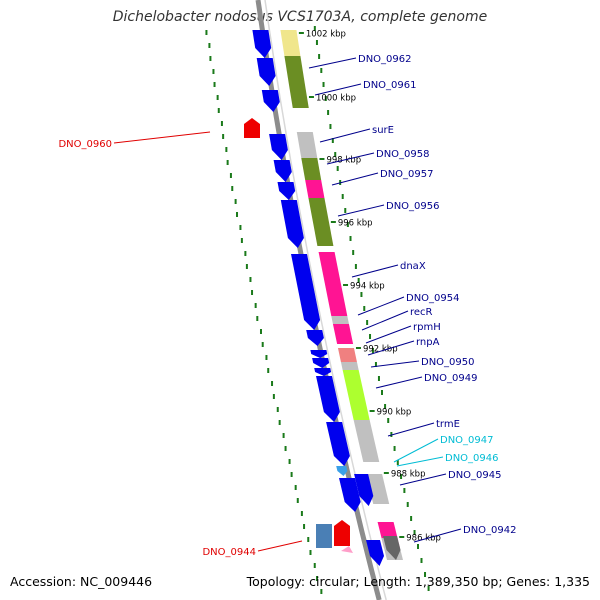 This screenshot has height=600, width=600. What do you see at coordinates (475, 475) in the screenshot?
I see `gene-label: DNO_0945` at bounding box center [475, 475].